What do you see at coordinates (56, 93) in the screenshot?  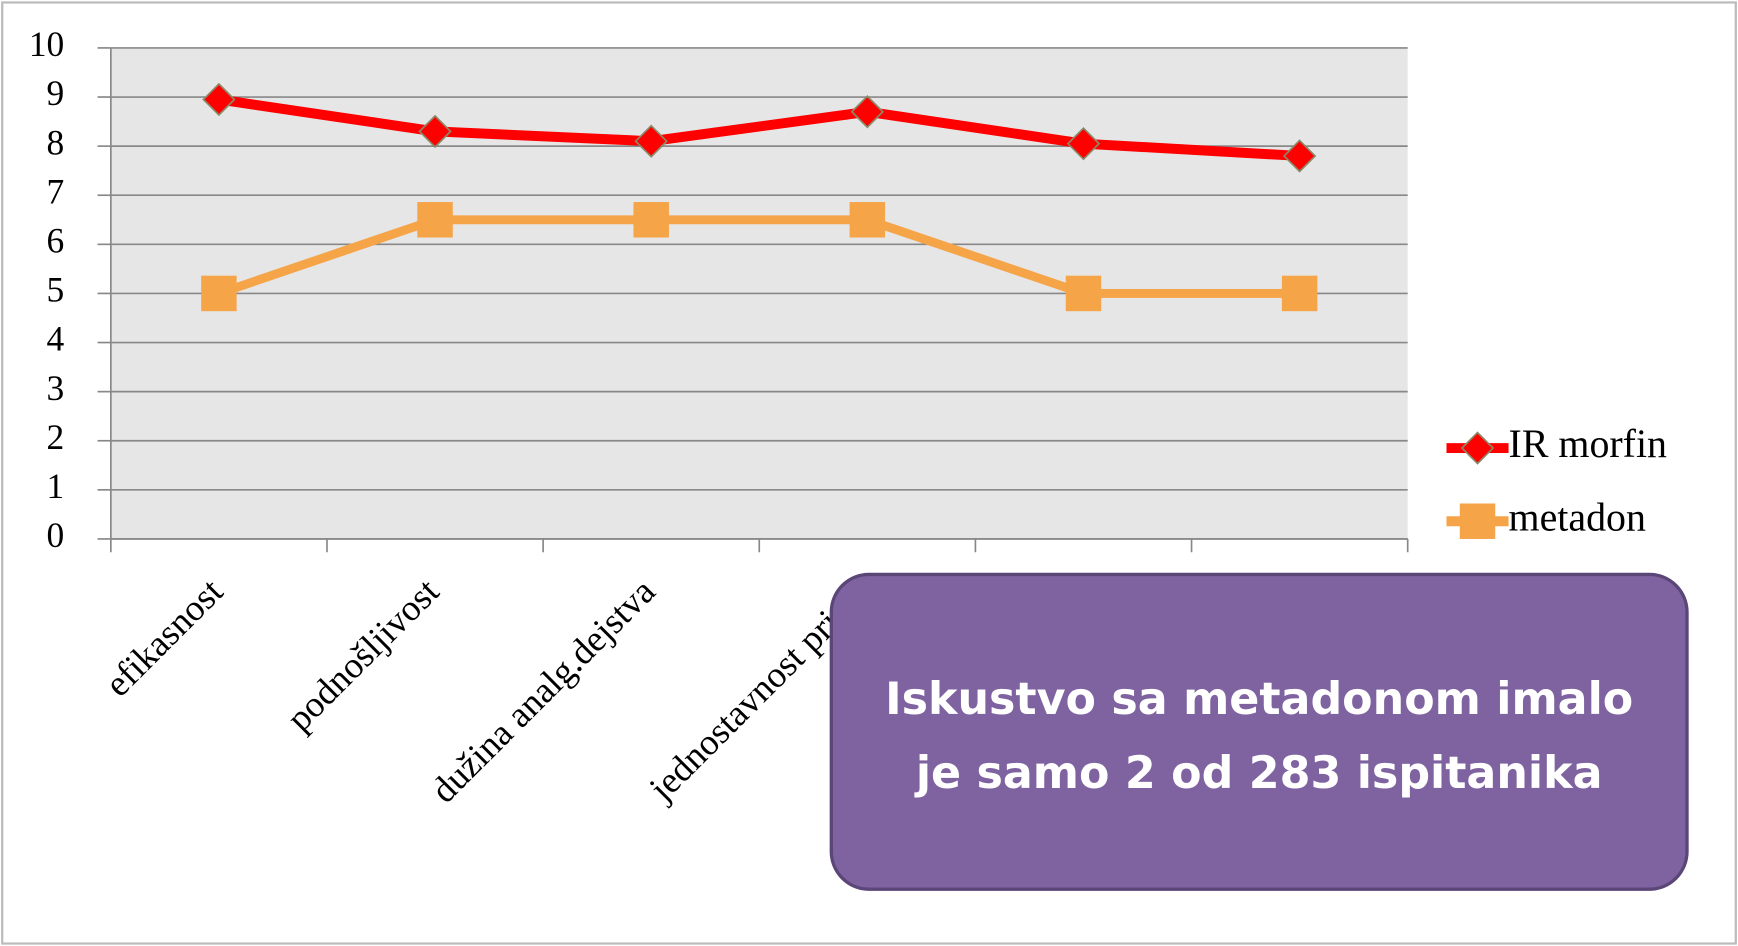 I see `y-tick-label: 9` at bounding box center [56, 93].